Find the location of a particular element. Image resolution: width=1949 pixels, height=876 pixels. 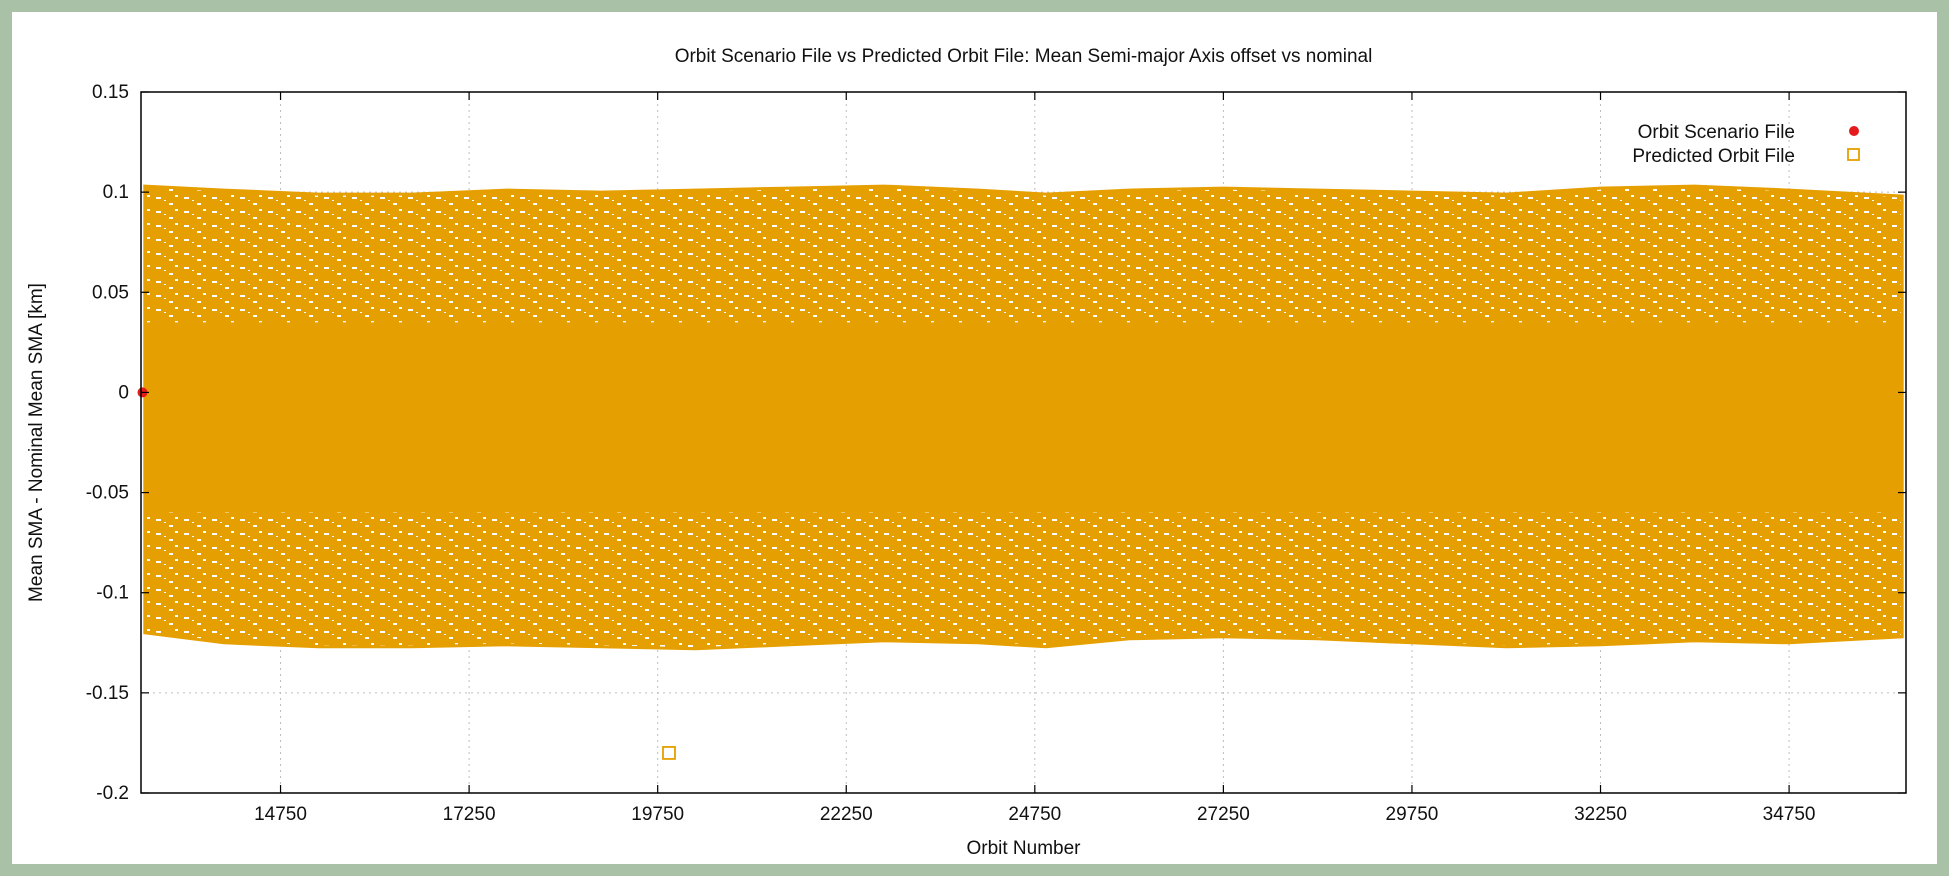

y-tick-label: 0.15 is located at coordinates (110, 92).